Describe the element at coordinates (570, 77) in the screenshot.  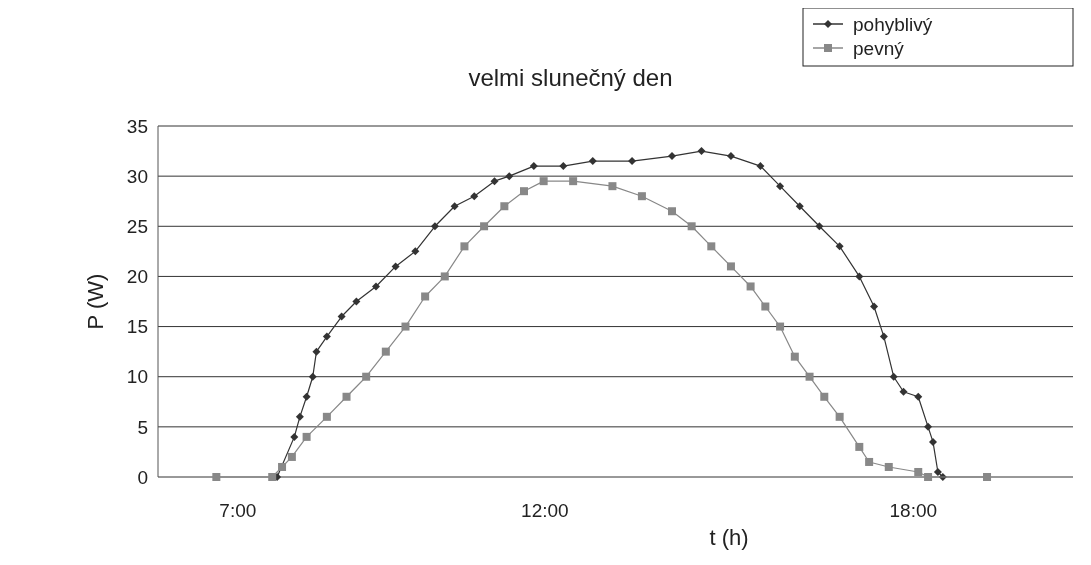
I see `chart-title: velmi slunečný den` at that location.